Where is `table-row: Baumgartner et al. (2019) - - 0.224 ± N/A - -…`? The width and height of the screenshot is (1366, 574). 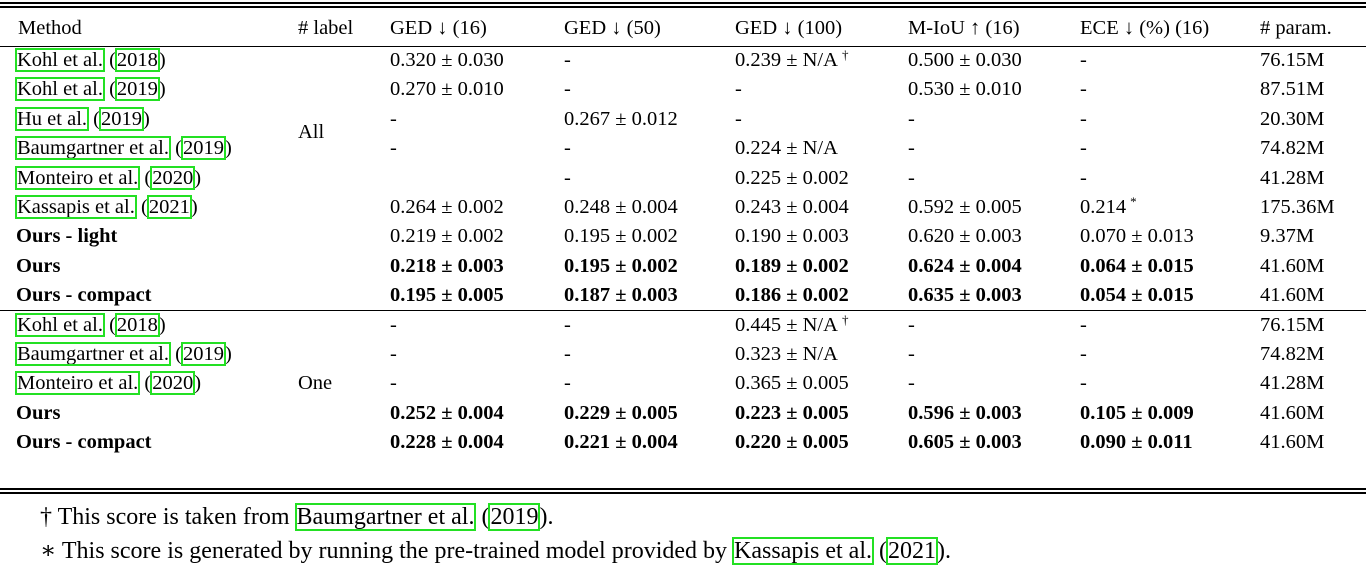
table-row: Baumgartner et al. (2019) - - 0.224 ± N/A - -… is located at coordinates (683, 148).